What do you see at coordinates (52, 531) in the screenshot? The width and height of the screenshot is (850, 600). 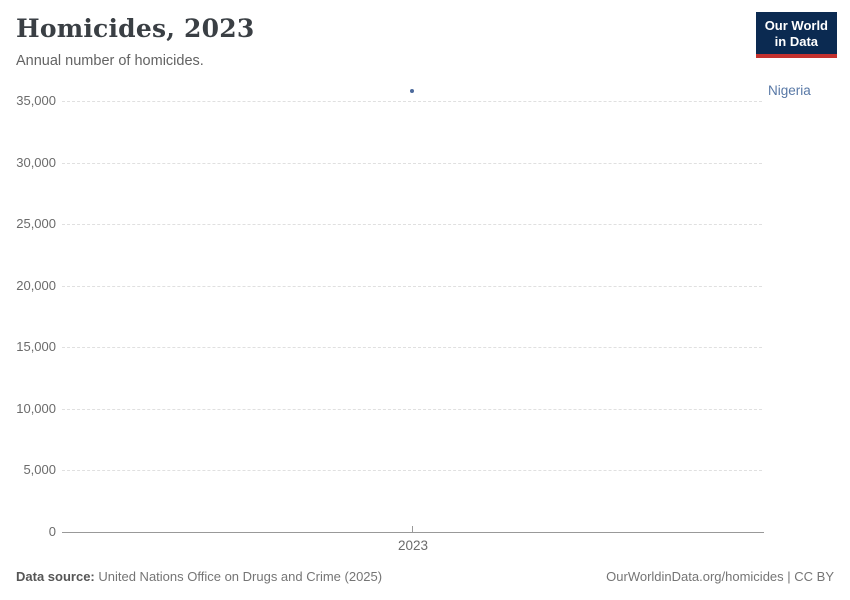 I see `y-tick-label: 0` at bounding box center [52, 531].